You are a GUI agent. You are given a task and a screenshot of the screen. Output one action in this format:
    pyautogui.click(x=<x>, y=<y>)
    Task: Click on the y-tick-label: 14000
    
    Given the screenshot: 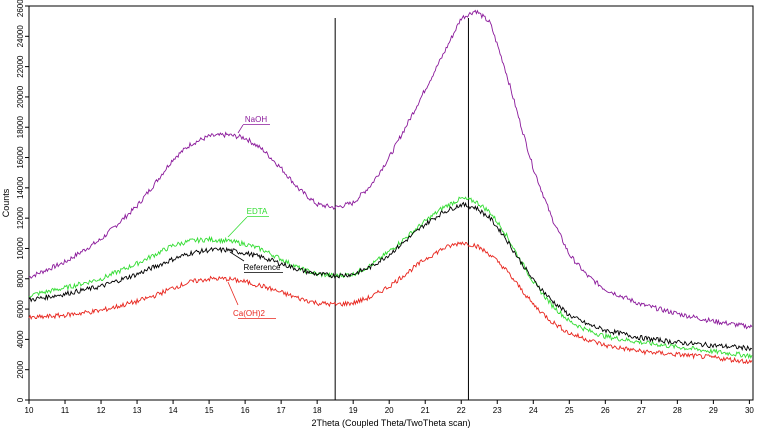 What is the action you would take?
    pyautogui.click(x=20, y=187)
    